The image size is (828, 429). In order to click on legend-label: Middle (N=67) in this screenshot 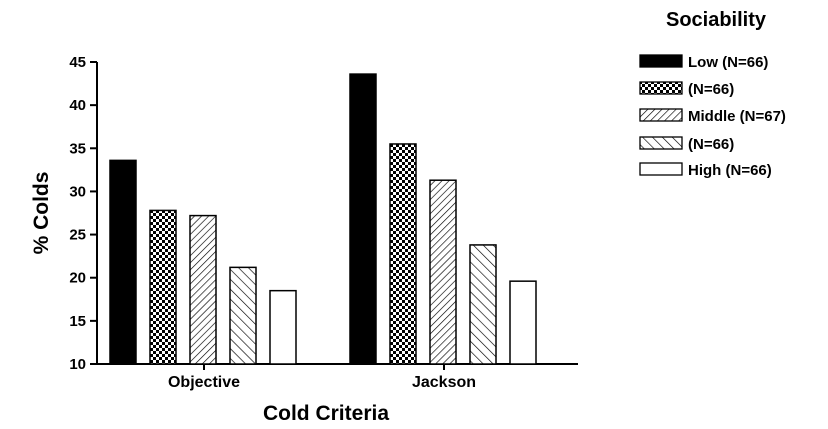, I will do `click(737, 116)`.